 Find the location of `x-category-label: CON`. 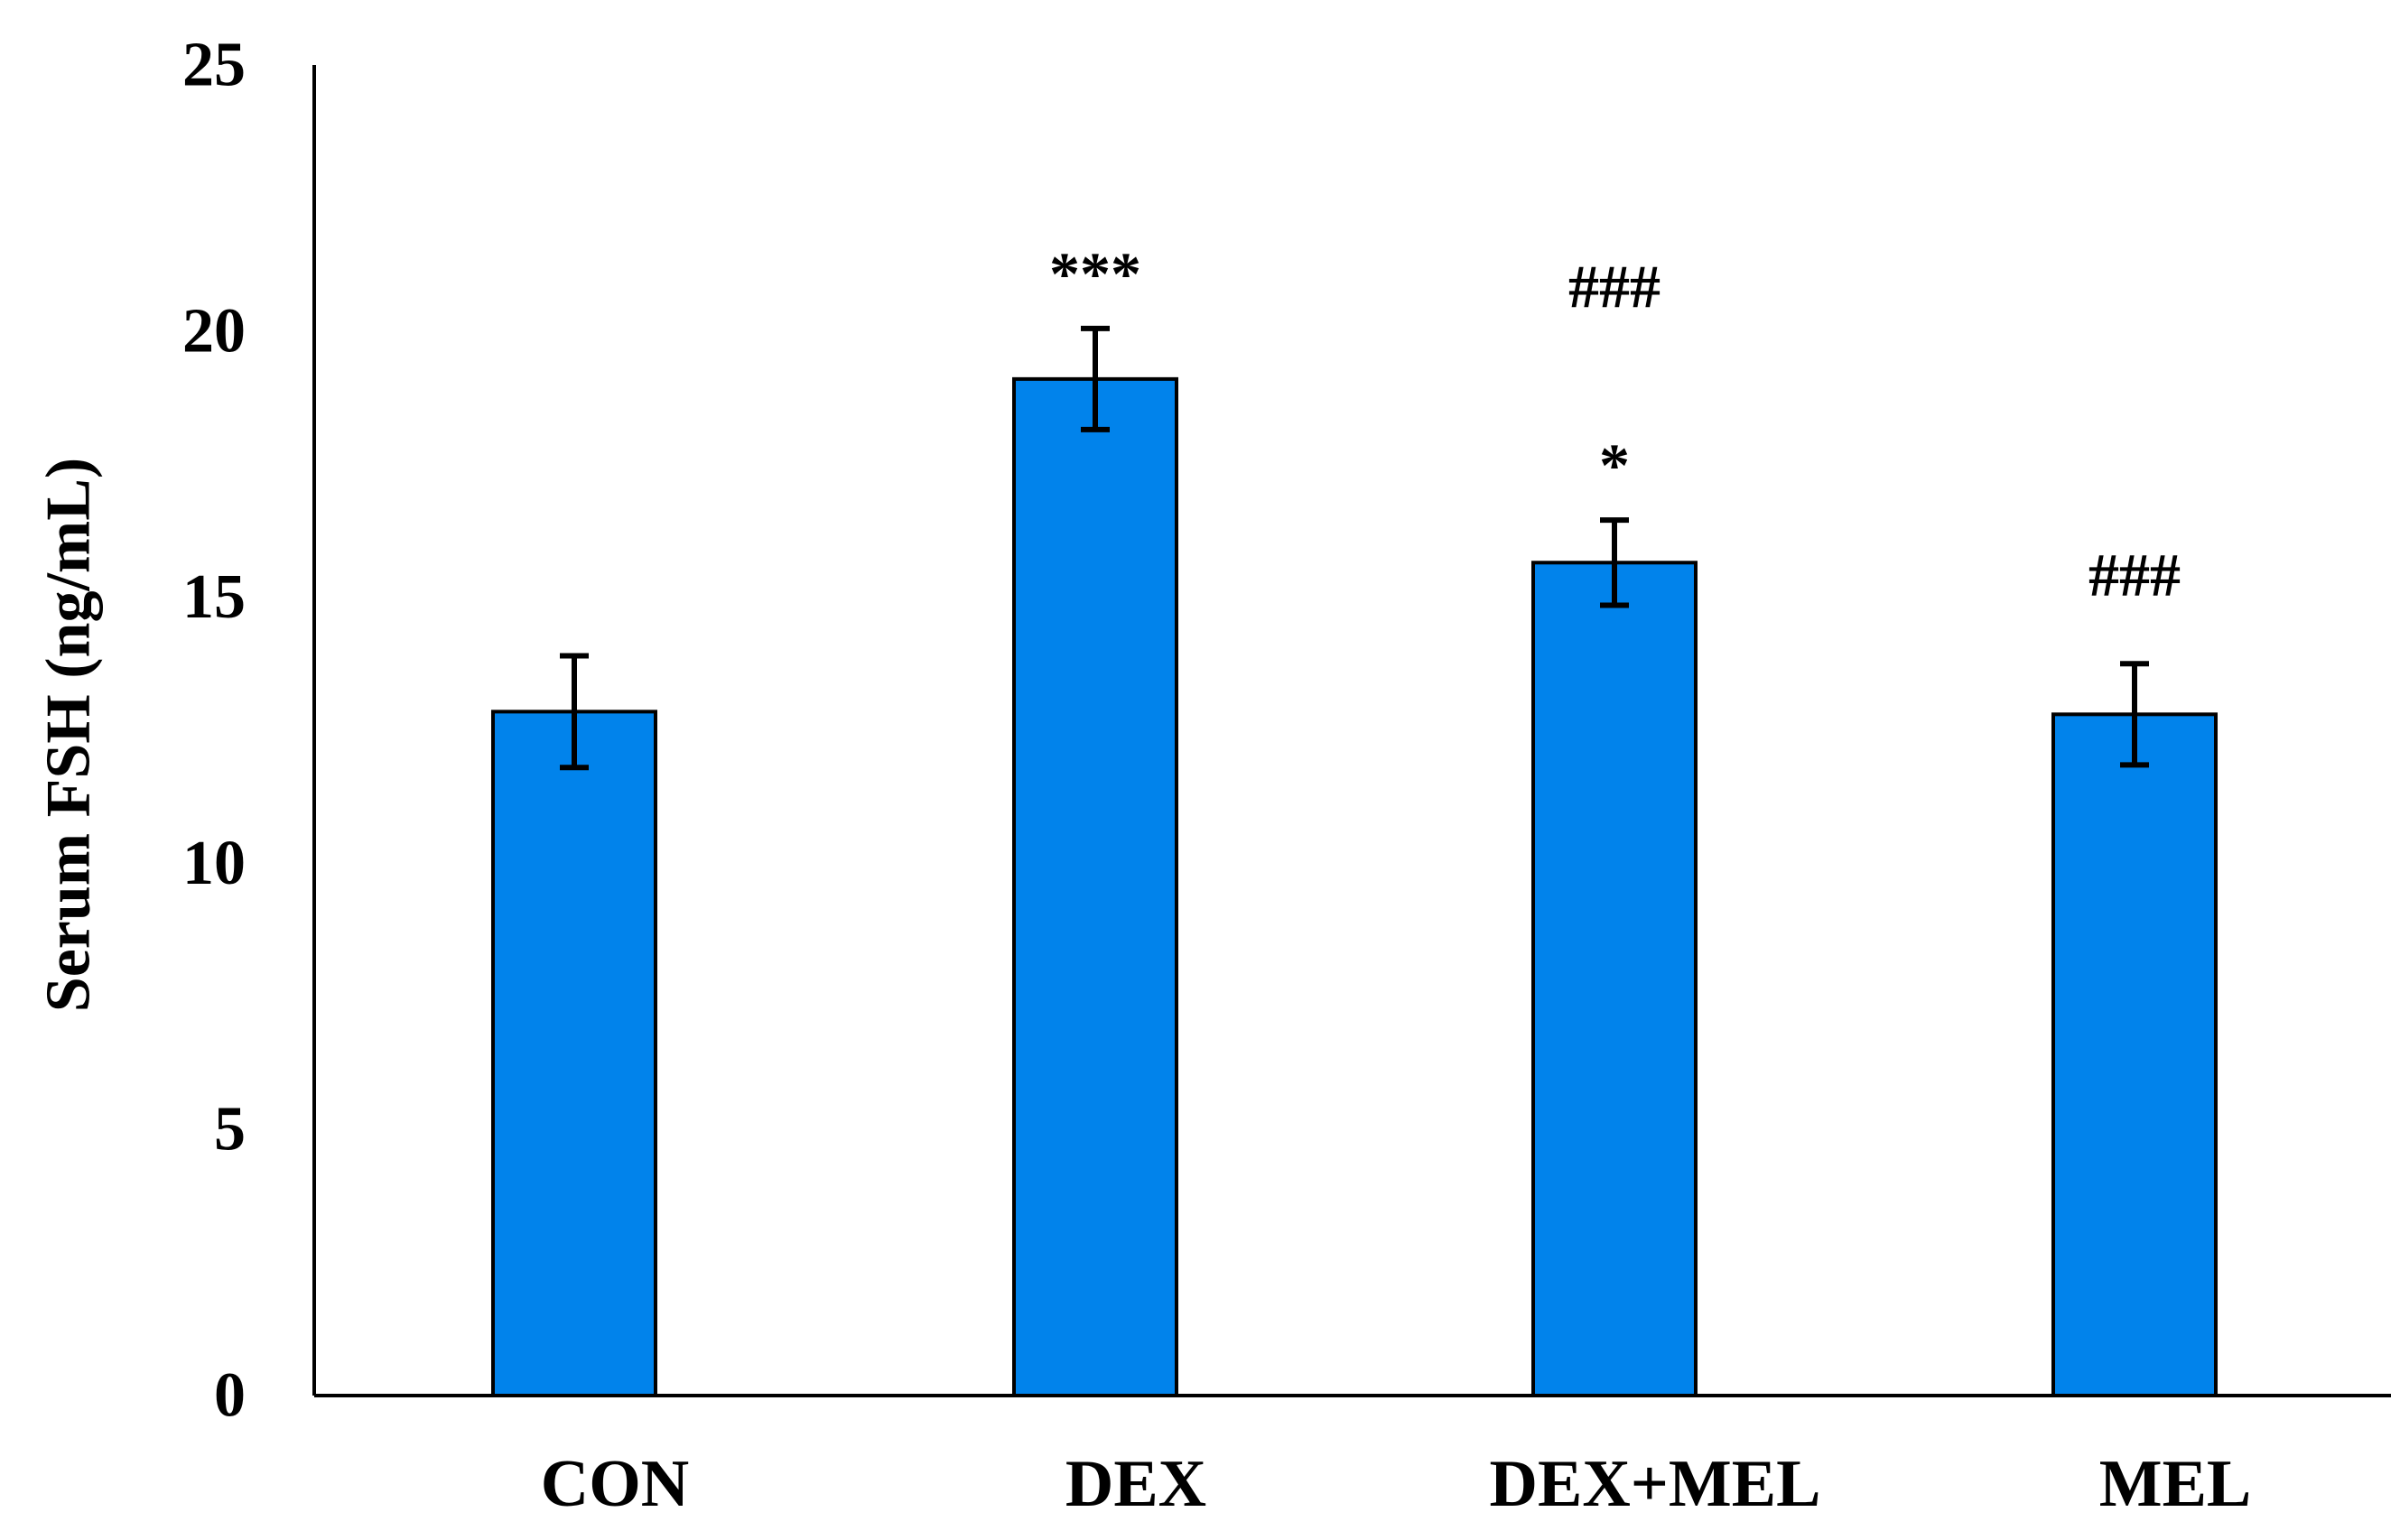

x-category-label: CON is located at coordinates (615, 1484).